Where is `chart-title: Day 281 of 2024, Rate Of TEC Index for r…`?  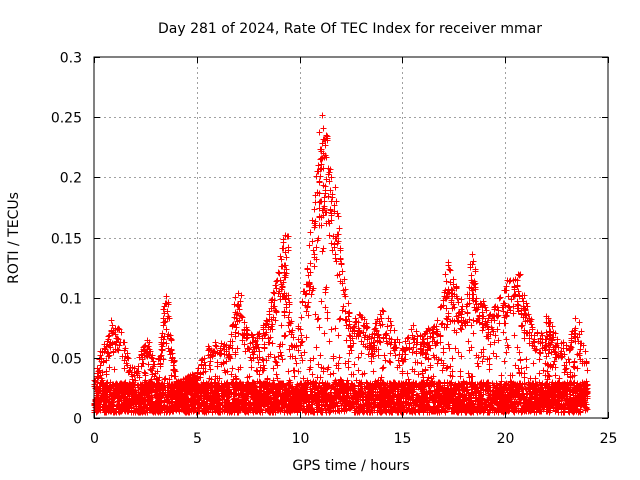 chart-title: Day 281 of 2024, Rate Of TEC Index for r… is located at coordinates (350, 29).